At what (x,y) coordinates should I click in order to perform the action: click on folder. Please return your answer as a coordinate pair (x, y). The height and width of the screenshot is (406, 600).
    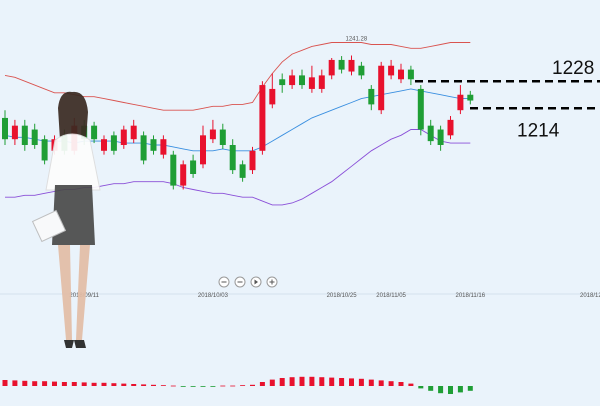
    Looking at the image, I should click on (49, 226).